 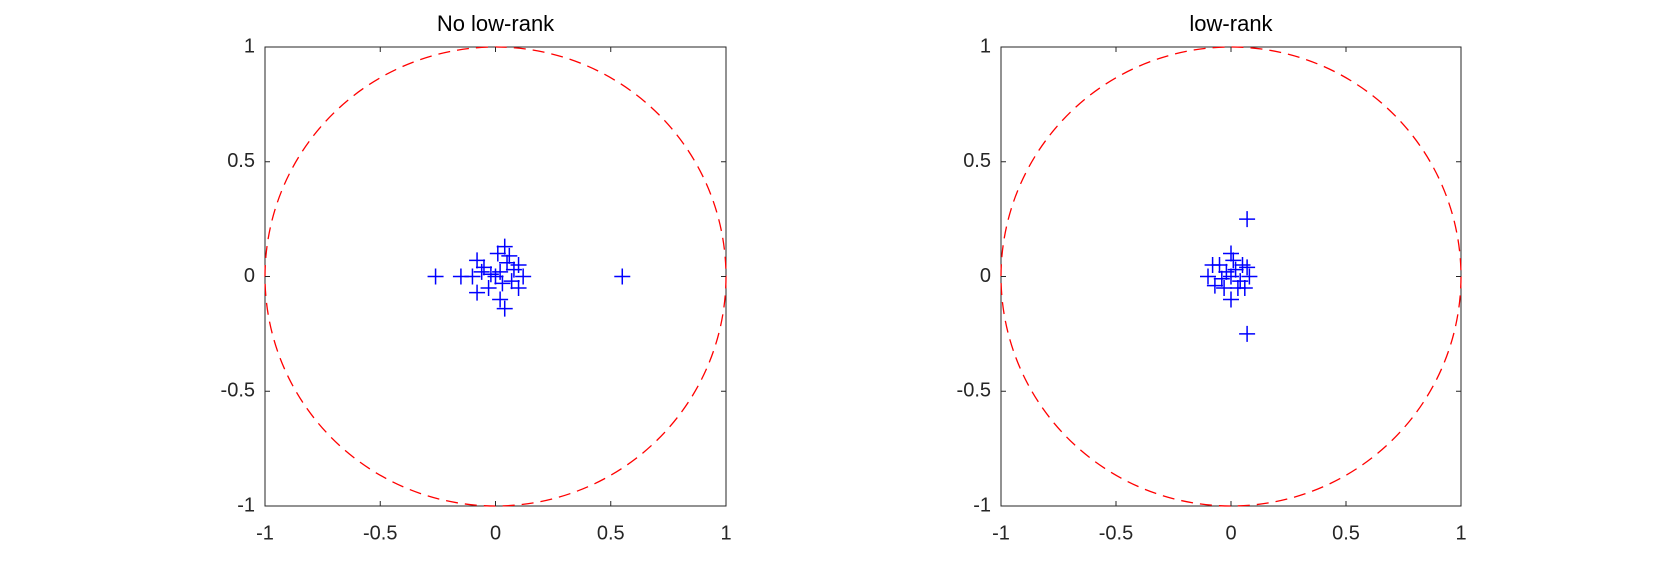 What do you see at coordinates (496, 23) in the screenshot?
I see `chart-title: No low-rank` at bounding box center [496, 23].